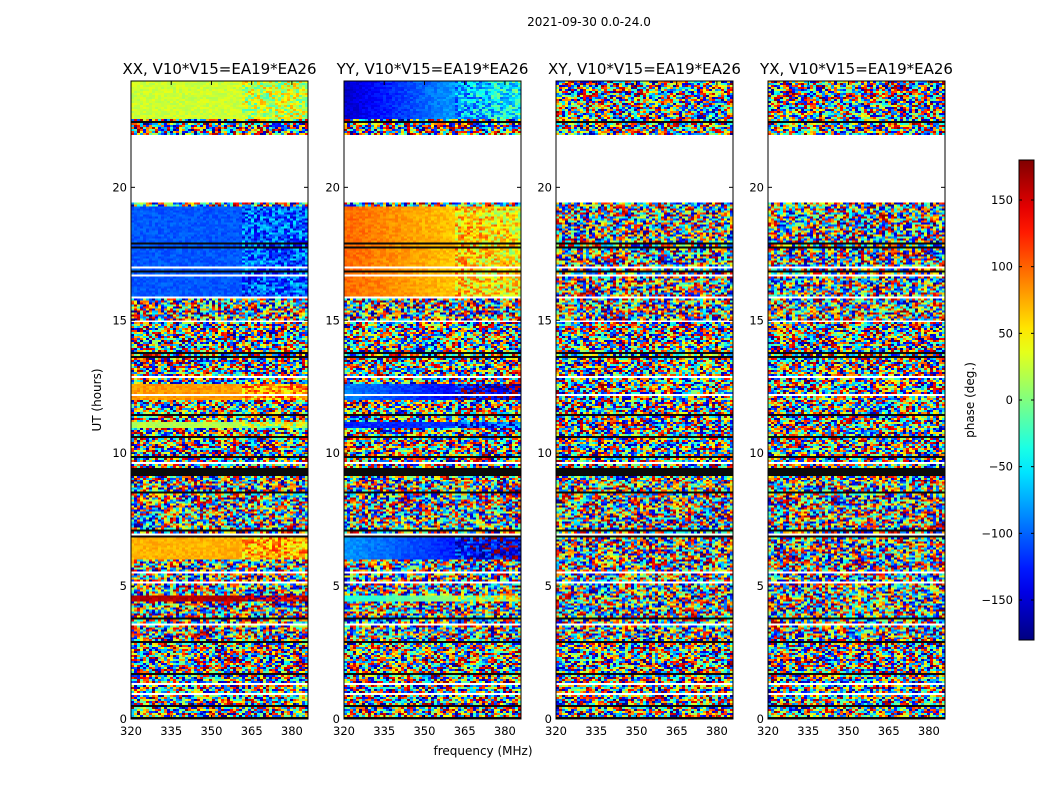  I want to click on colorbar: 150 100 50 0 −50 −100 −150, so click(1008, 400).